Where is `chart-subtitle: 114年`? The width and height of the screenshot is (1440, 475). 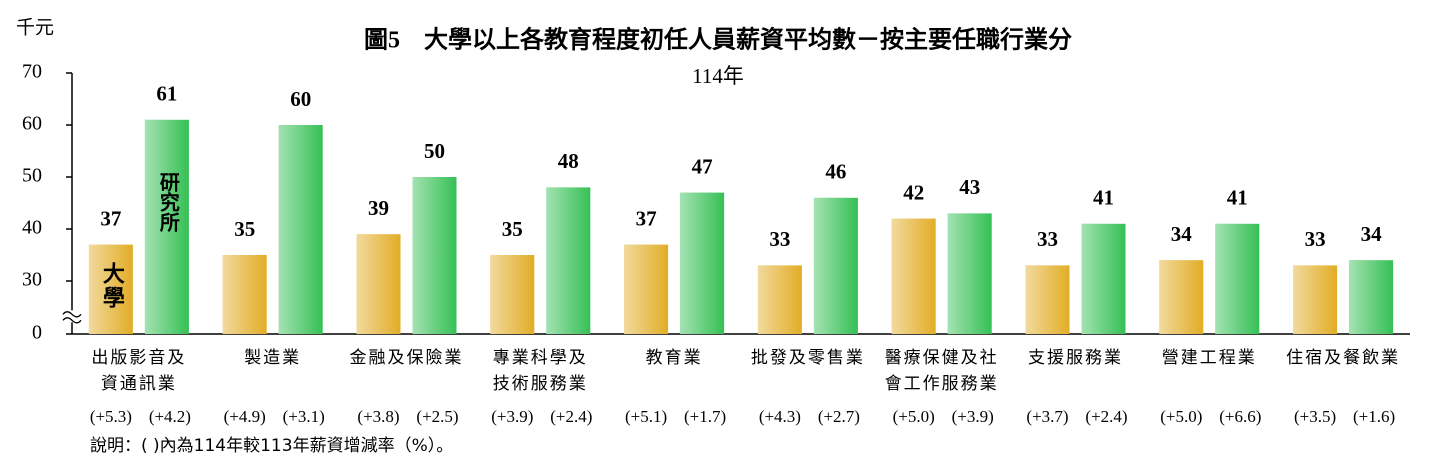
chart-subtitle: 114年 is located at coordinates (718, 76).